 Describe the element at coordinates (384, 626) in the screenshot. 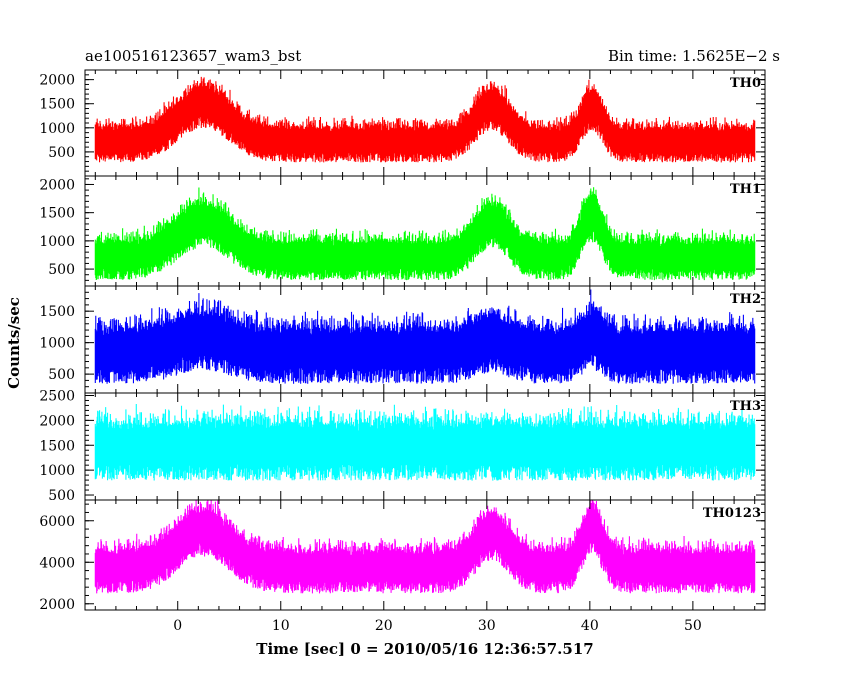

I see `x-tick-label: 20` at that location.